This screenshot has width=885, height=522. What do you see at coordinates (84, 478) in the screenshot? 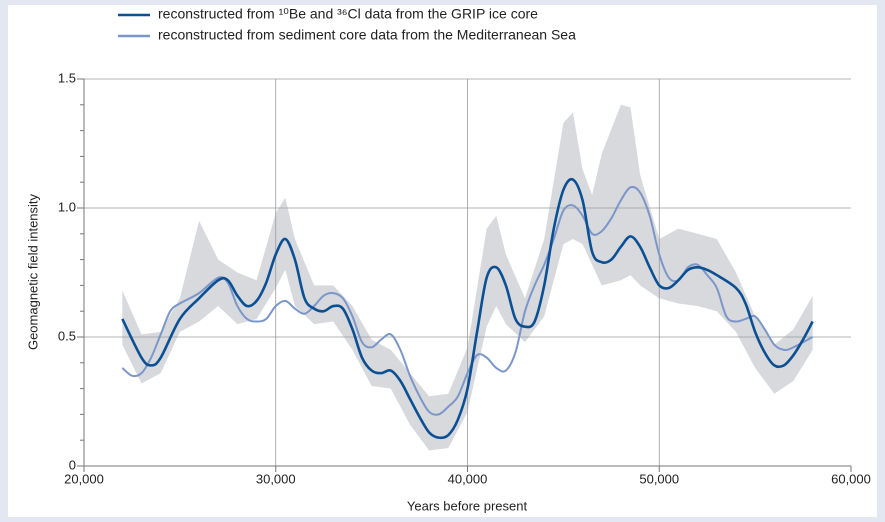
I see `x-tick-label: 20,000` at bounding box center [84, 478].